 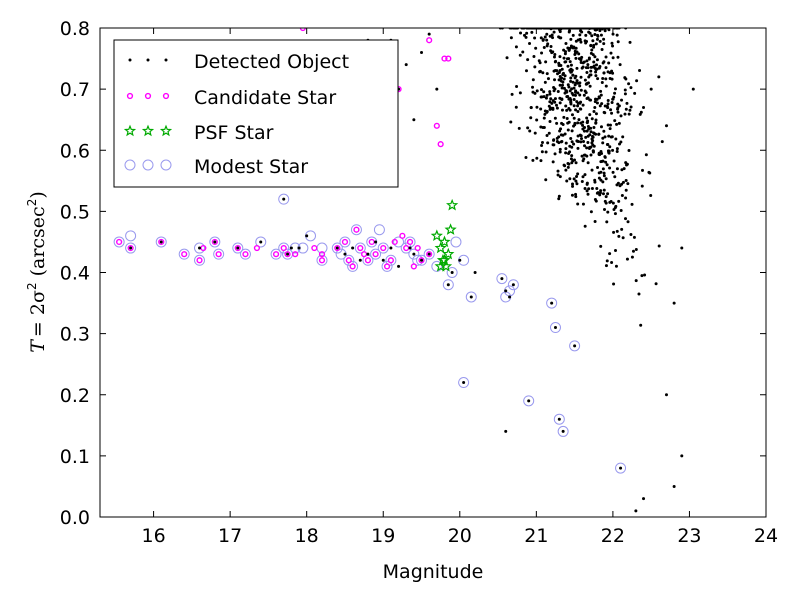 What do you see at coordinates (38, 194) in the screenshot?
I see `y-axis-label-unit-close: )` at bounding box center [38, 194].